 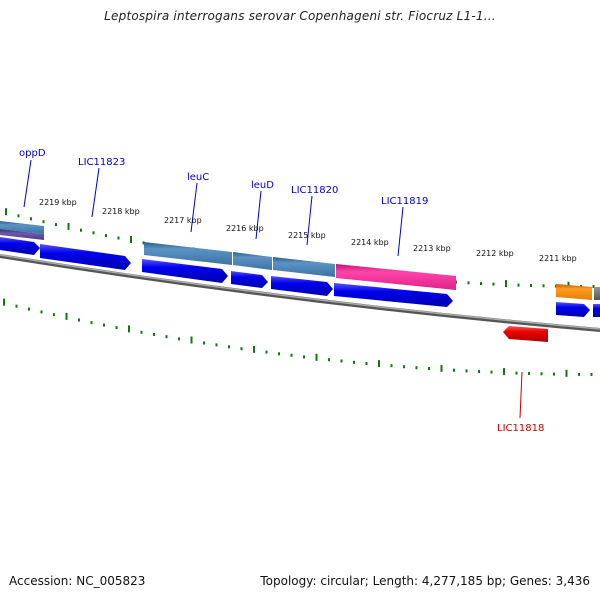 What do you see at coordinates (574, 292) in the screenshot?
I see `cog-bar-orange` at bounding box center [574, 292].